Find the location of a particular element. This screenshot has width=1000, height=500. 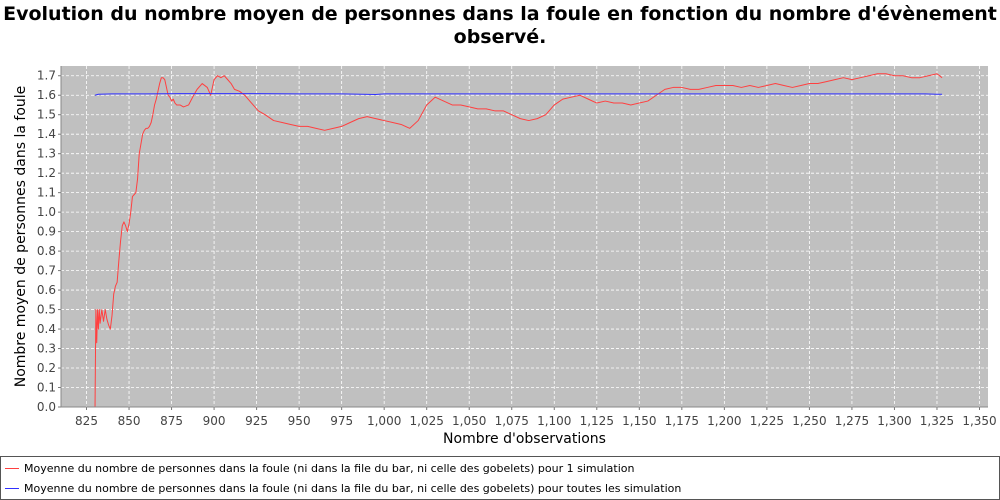

x-tick-label: 1,300 is located at coordinates (894, 421).